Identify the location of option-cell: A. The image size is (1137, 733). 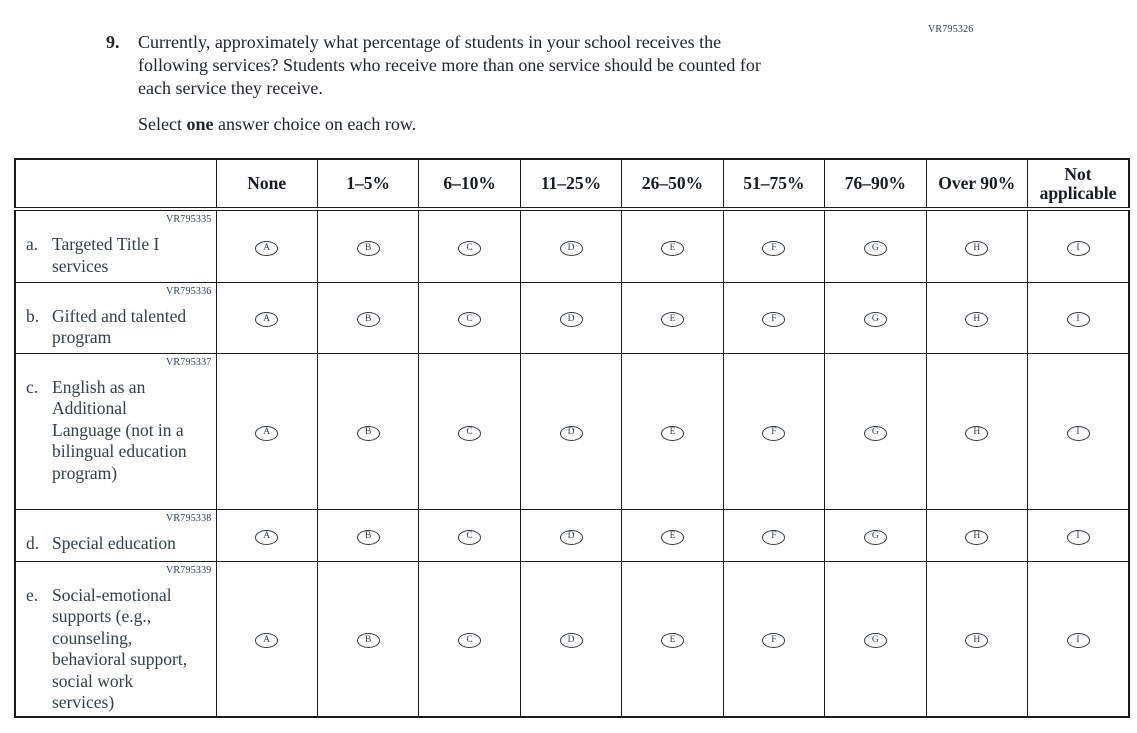
(266, 431).